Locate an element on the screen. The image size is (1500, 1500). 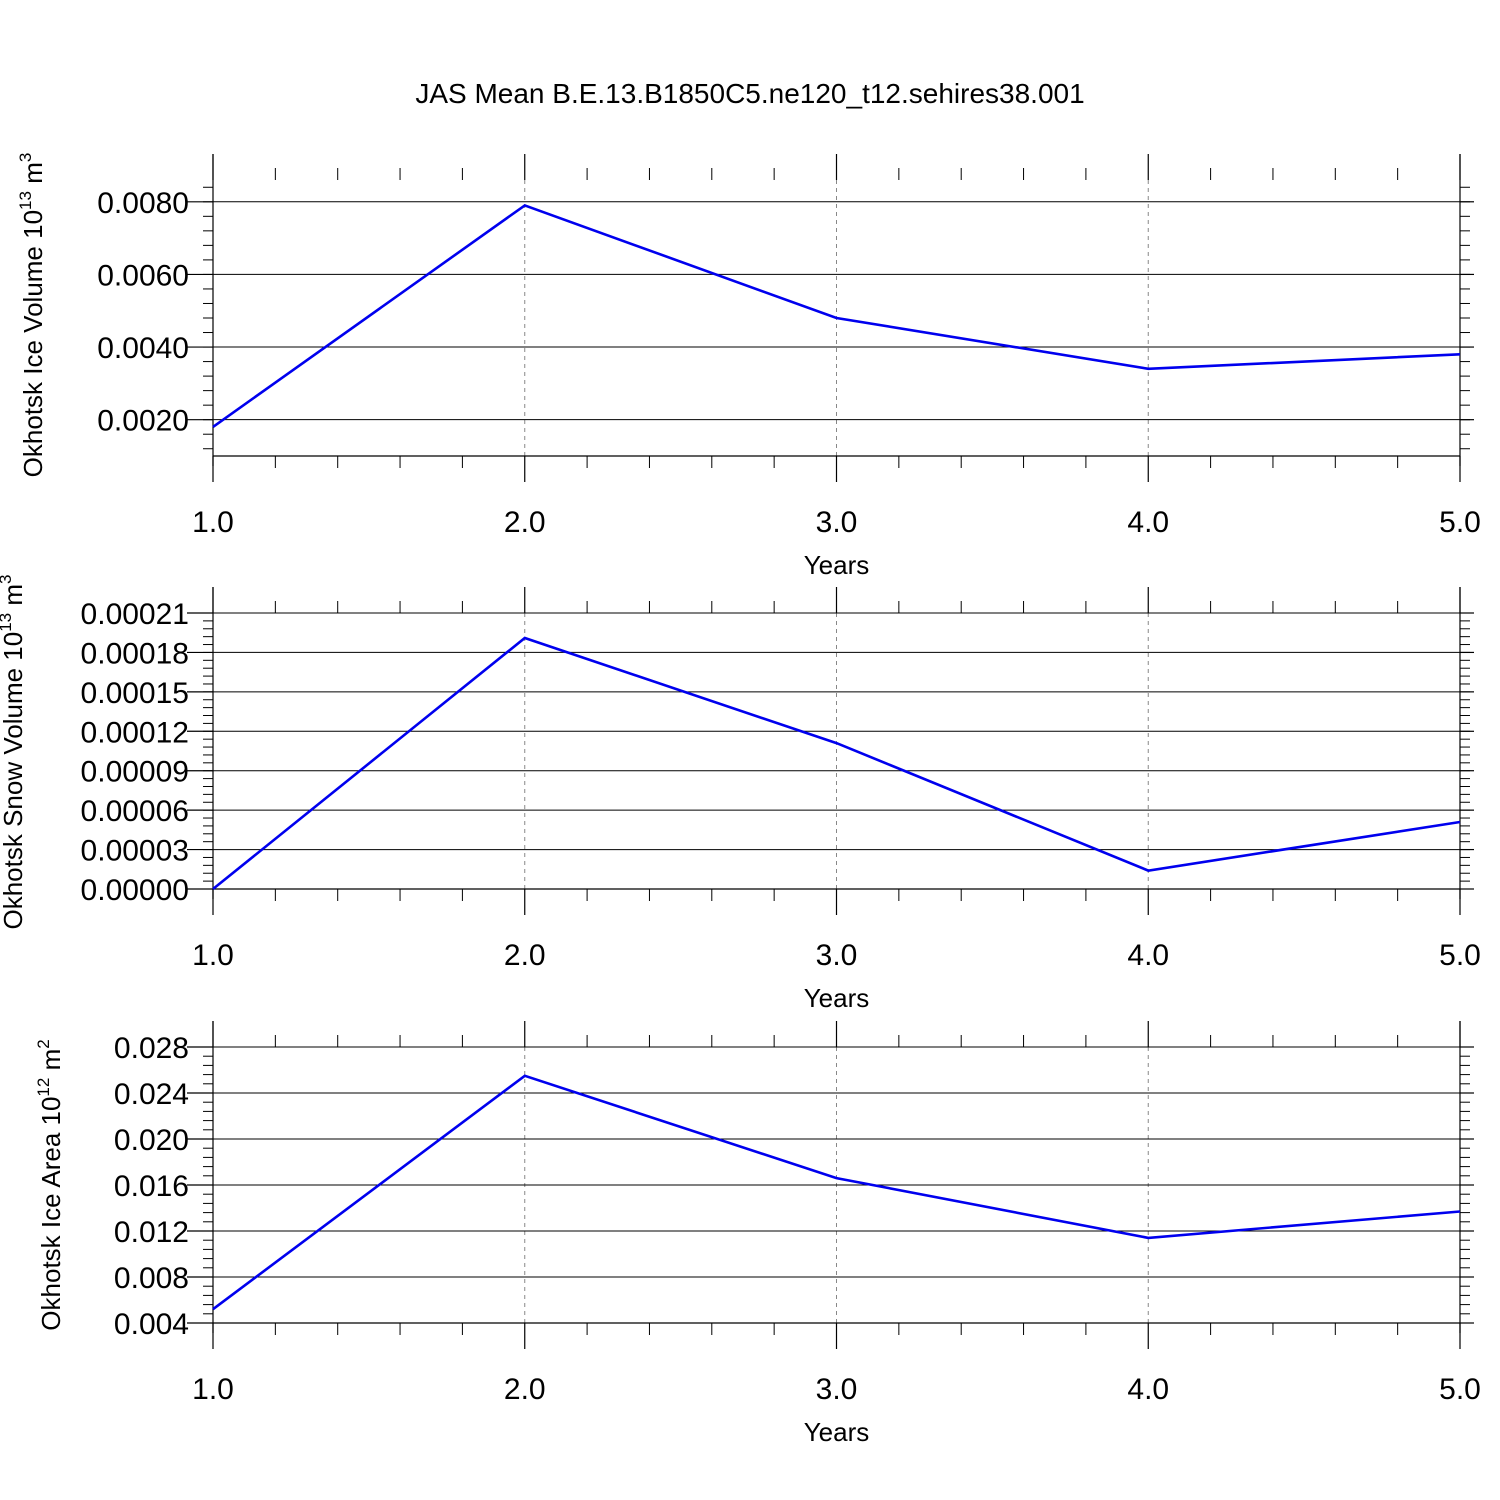
y-tick-label: 0.00003 is located at coordinates (135, 851).